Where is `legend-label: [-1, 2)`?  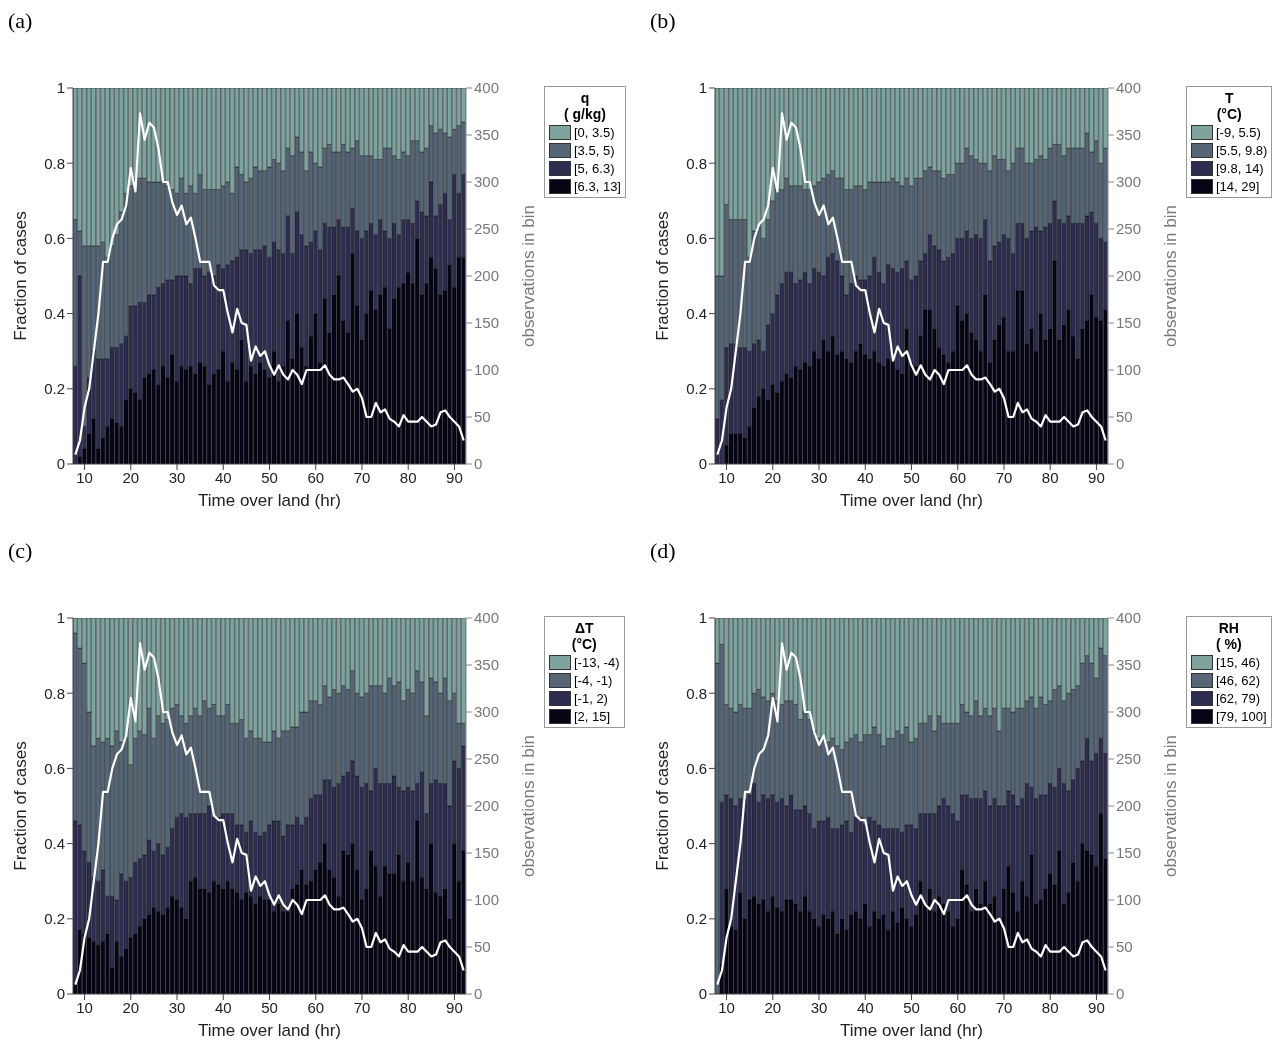
legend-label: [-1, 2) is located at coordinates (591, 698).